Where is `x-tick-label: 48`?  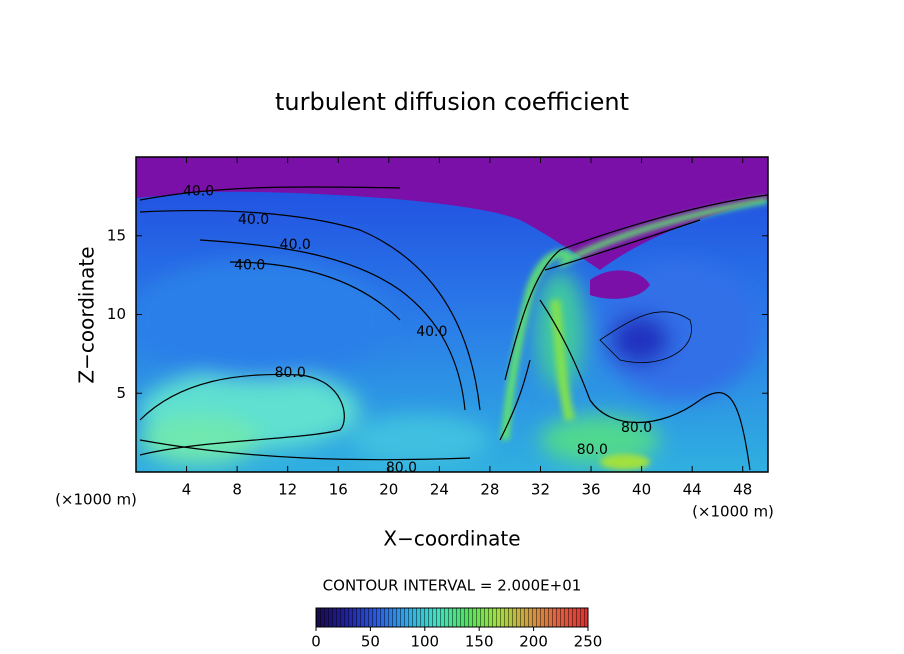 x-tick-label: 48 is located at coordinates (742, 490).